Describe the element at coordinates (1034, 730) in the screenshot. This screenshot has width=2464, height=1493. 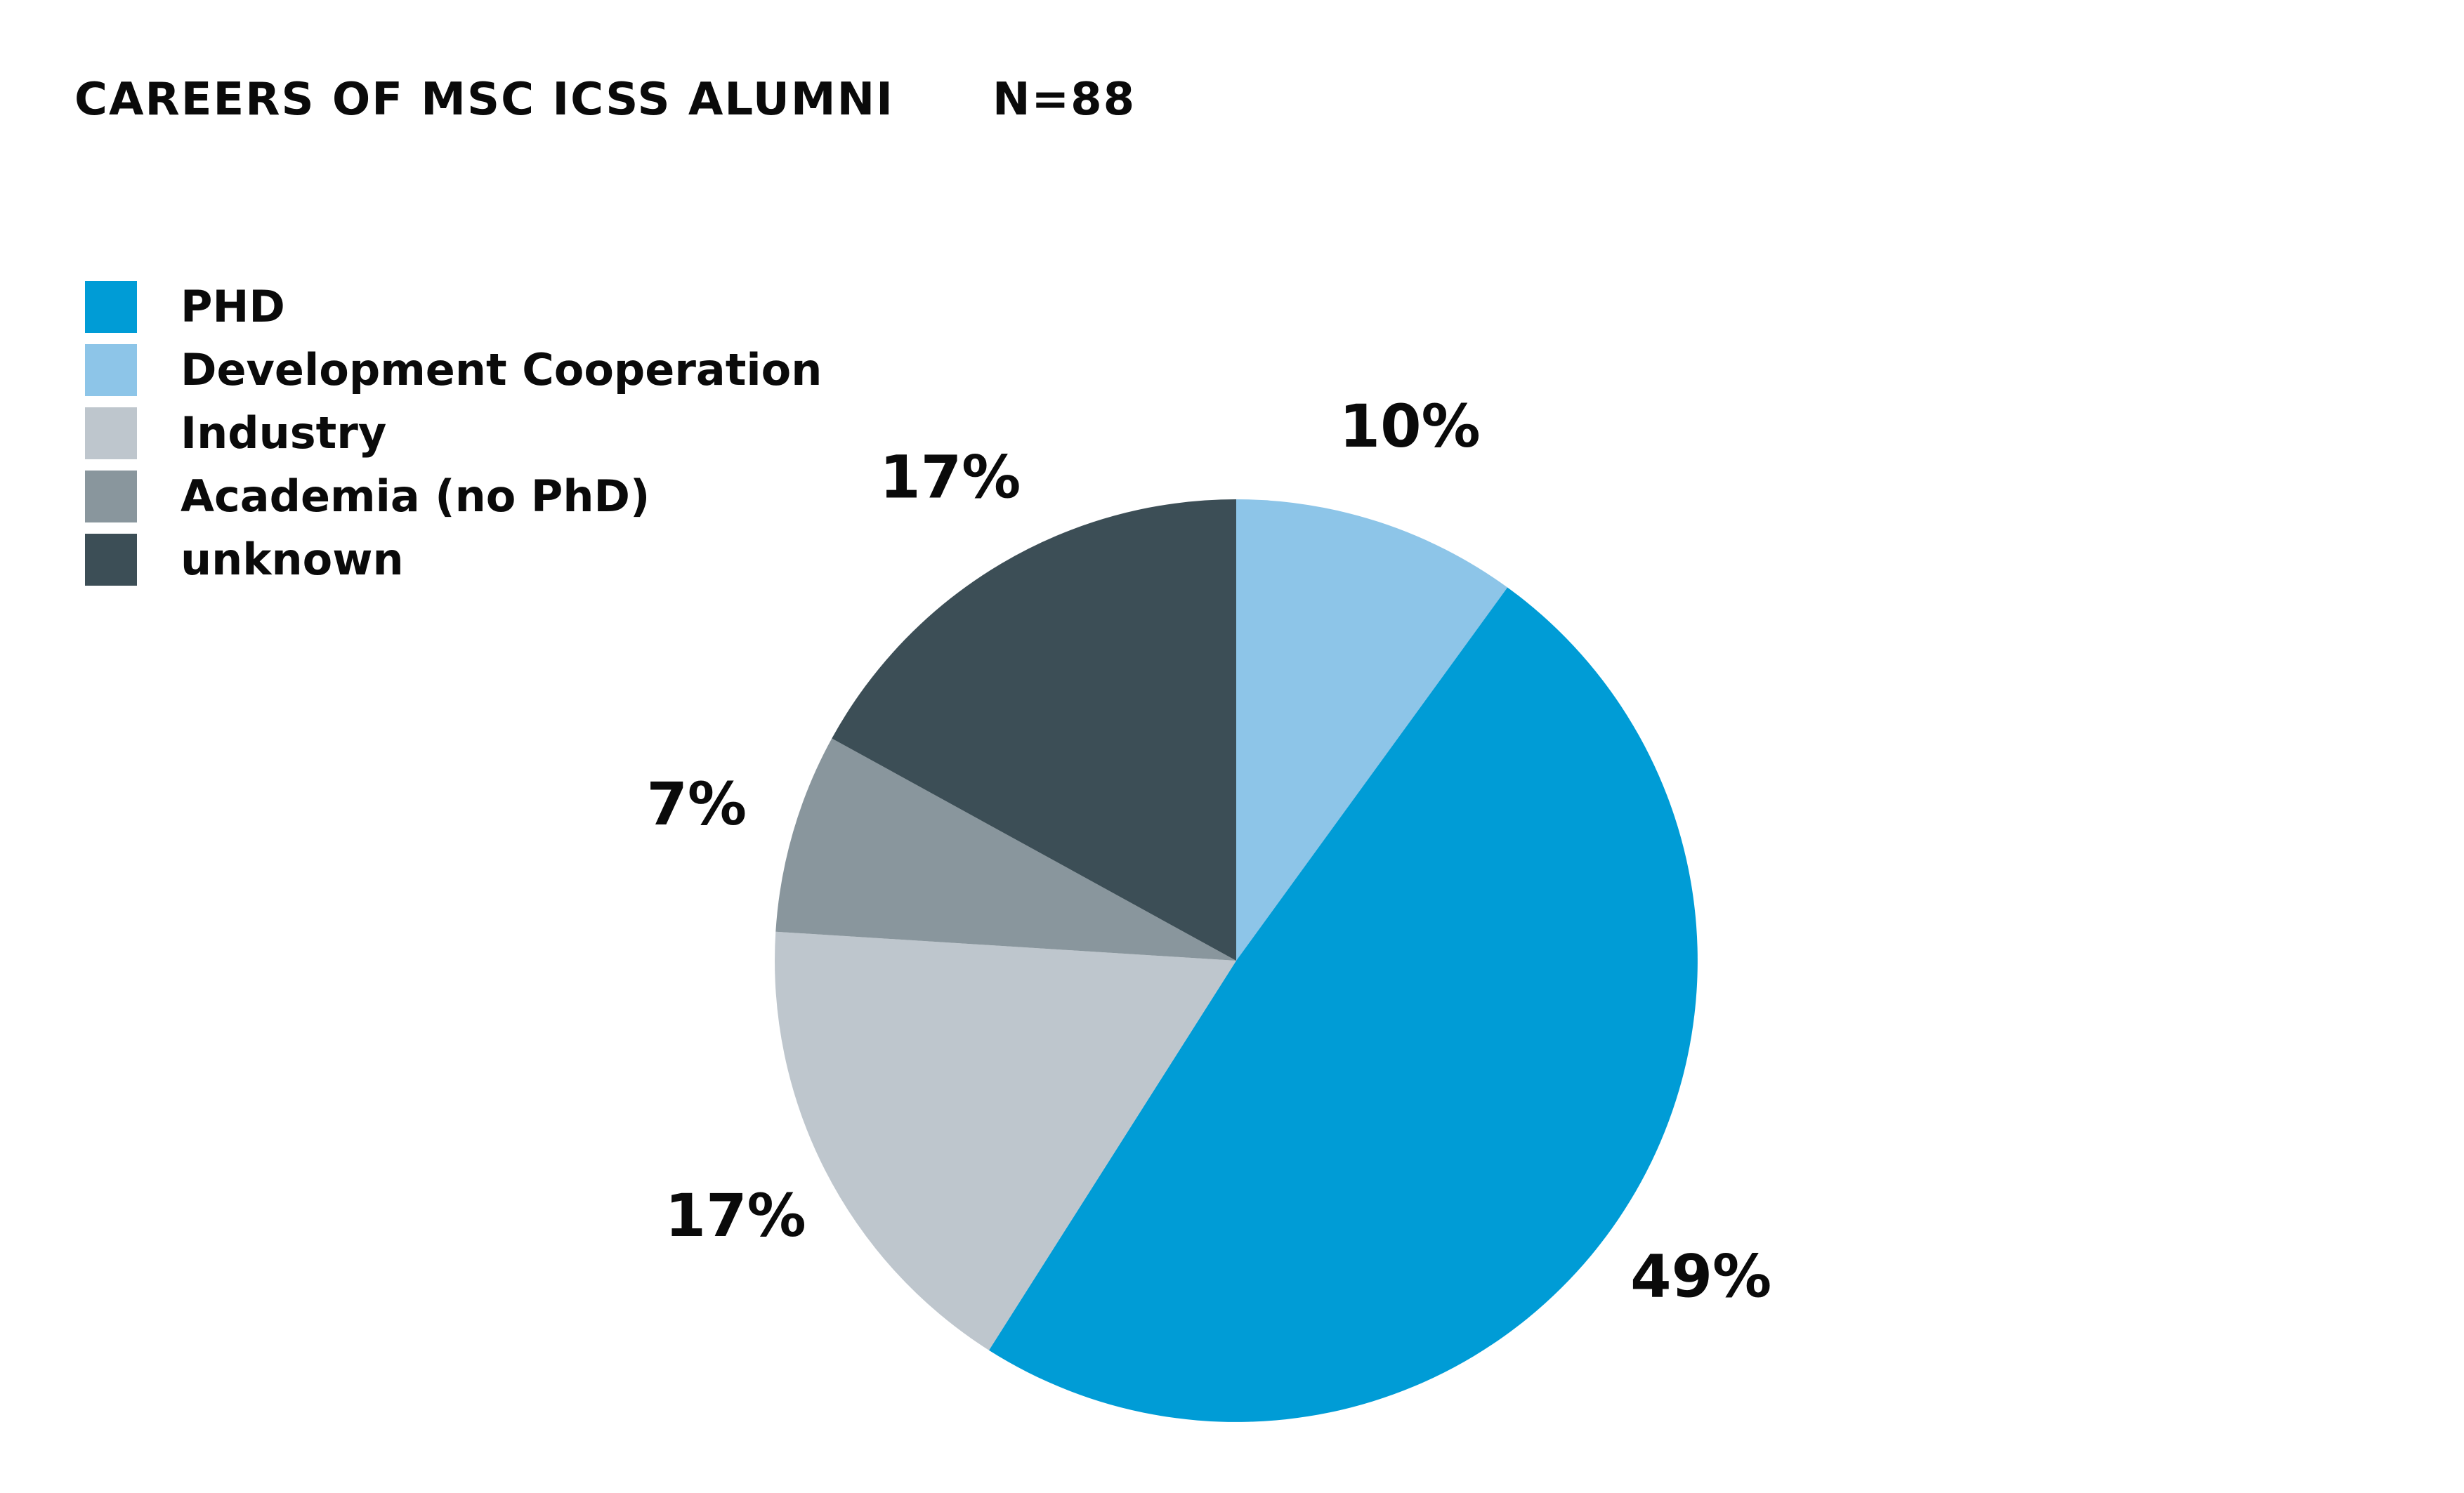
I see `pie-slice-unknown` at that location.